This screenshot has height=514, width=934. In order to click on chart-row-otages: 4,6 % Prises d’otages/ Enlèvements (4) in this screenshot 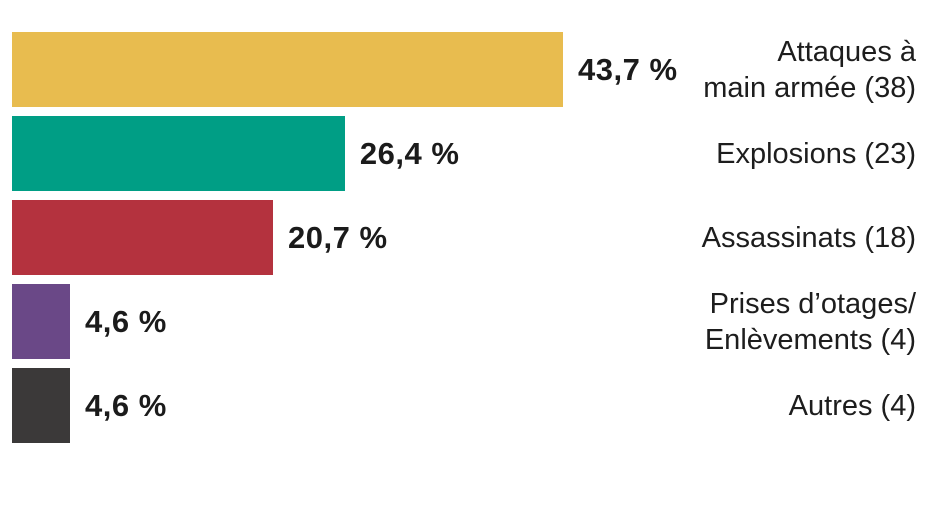, I will do `click(473, 321)`.